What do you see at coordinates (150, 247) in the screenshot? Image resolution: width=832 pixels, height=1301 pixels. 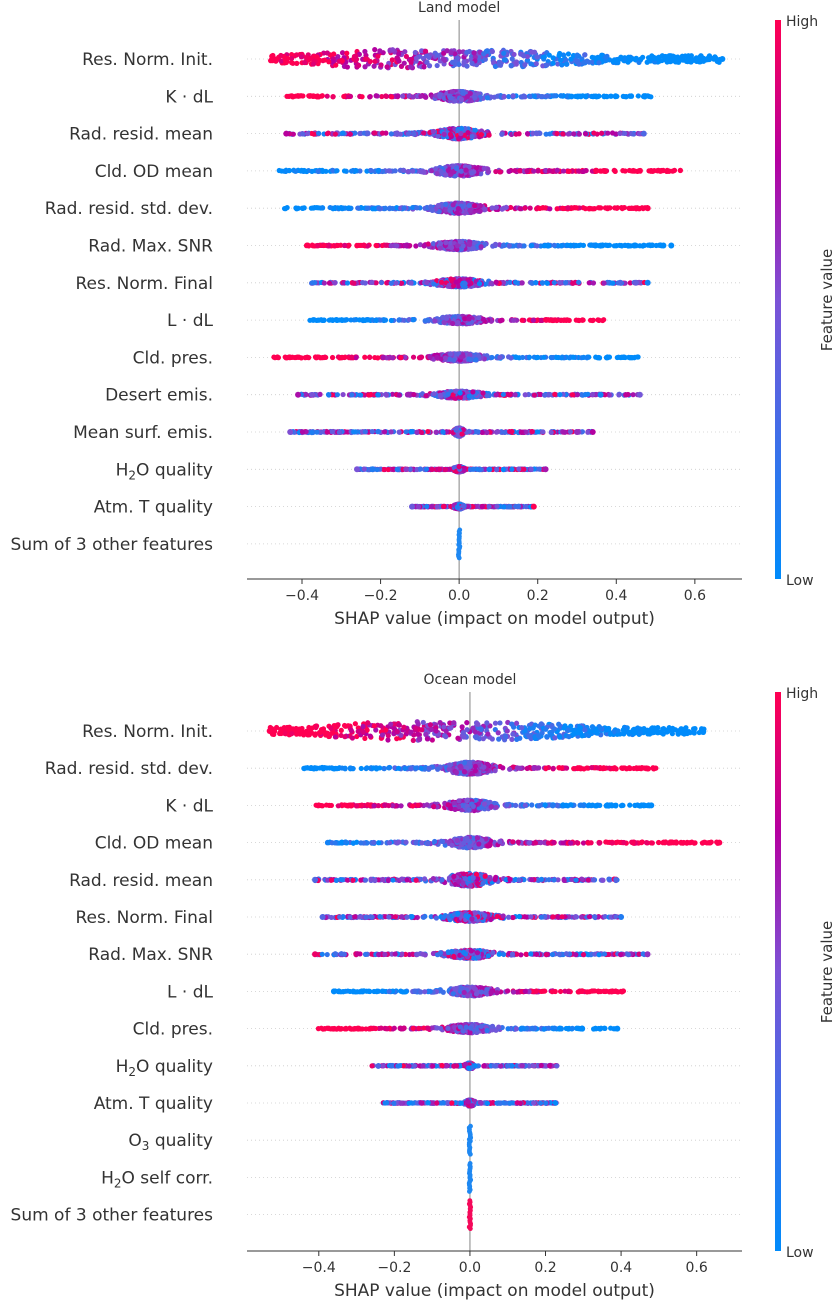 I see `feature-label: Rad. Max. SNR` at bounding box center [150, 247].